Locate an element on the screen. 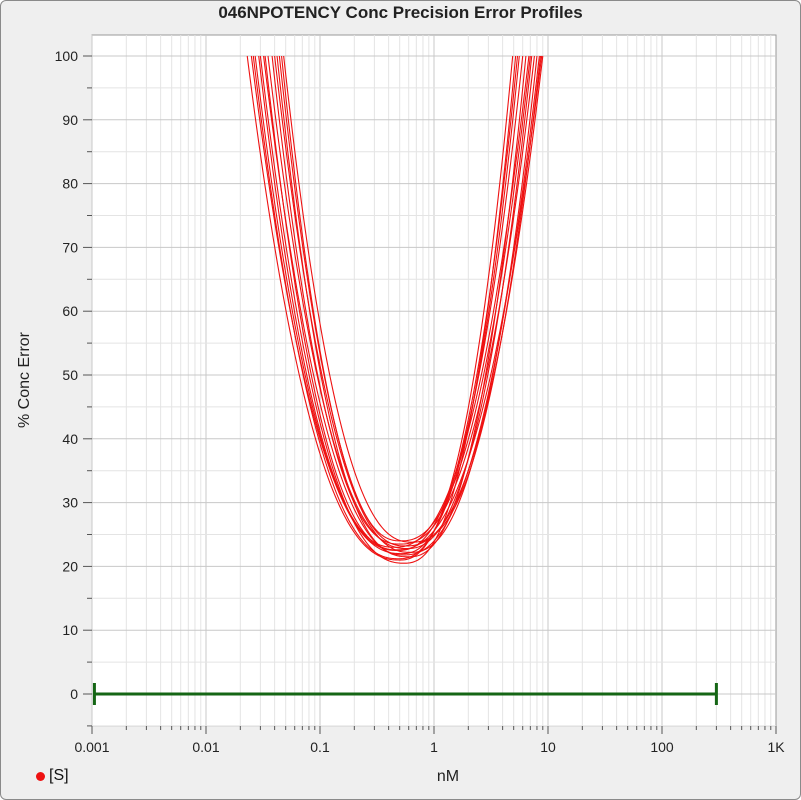 This screenshot has height=800, width=801. legend: [S] is located at coordinates (52, 776).